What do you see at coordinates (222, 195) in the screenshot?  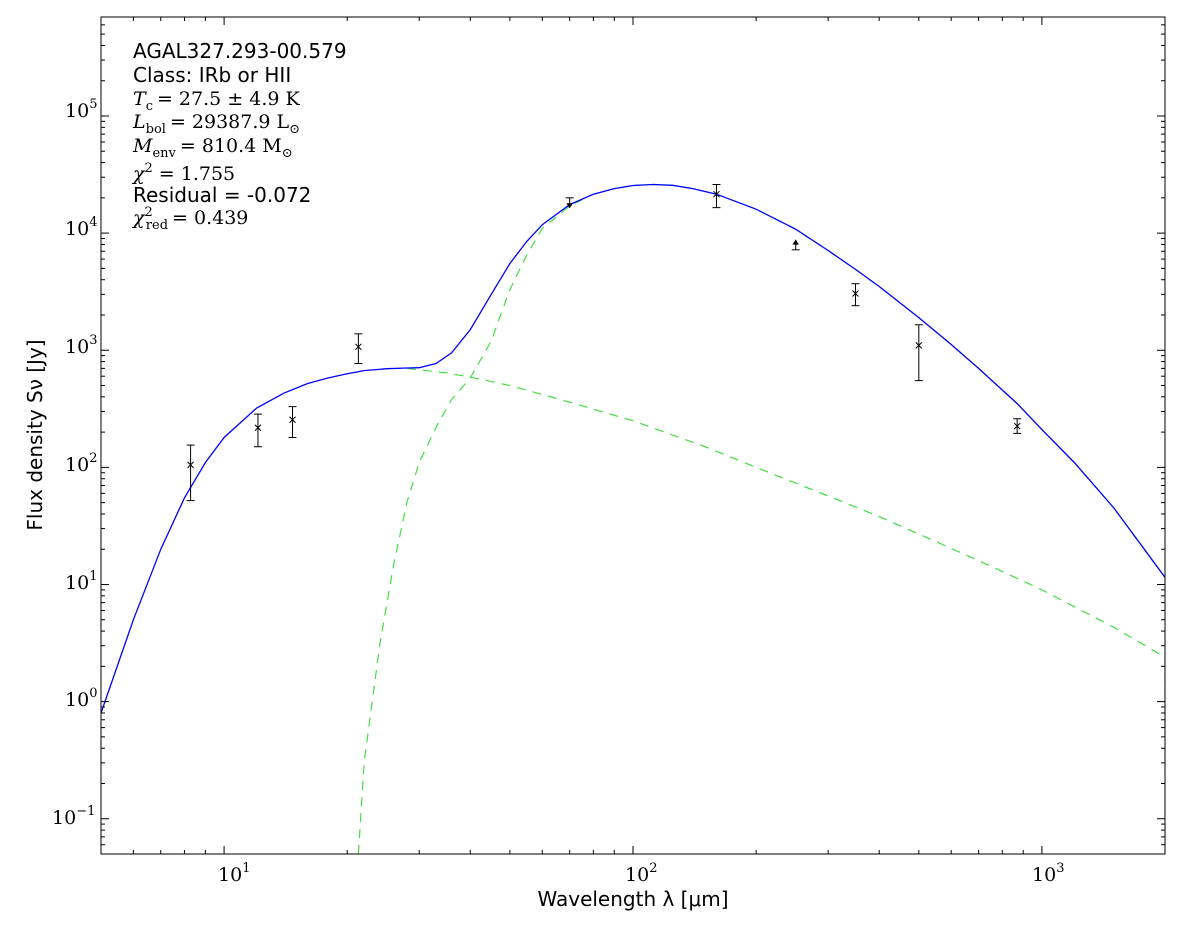 I see `residual-annotation: Residual = -0.072` at bounding box center [222, 195].